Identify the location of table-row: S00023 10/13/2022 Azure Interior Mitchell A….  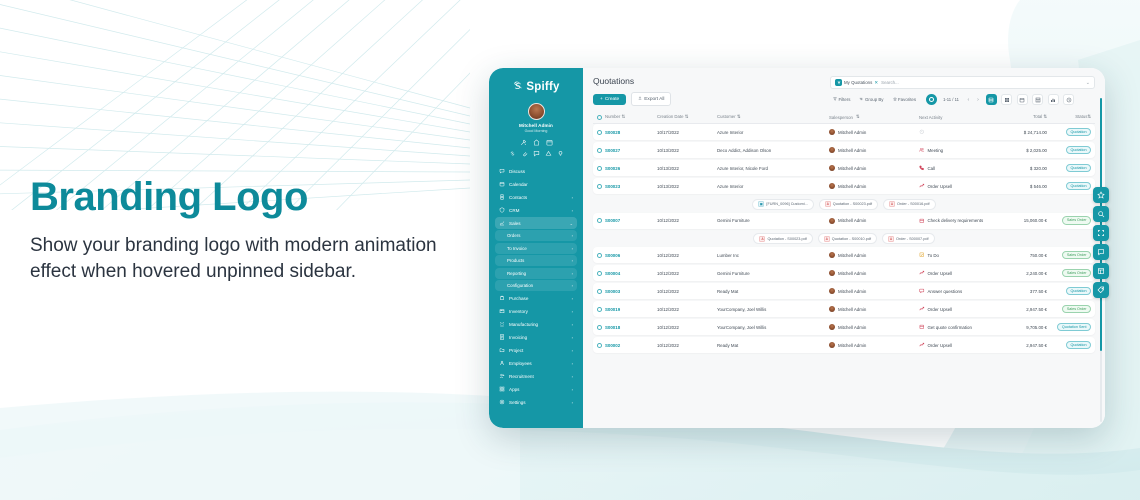
(844, 186).